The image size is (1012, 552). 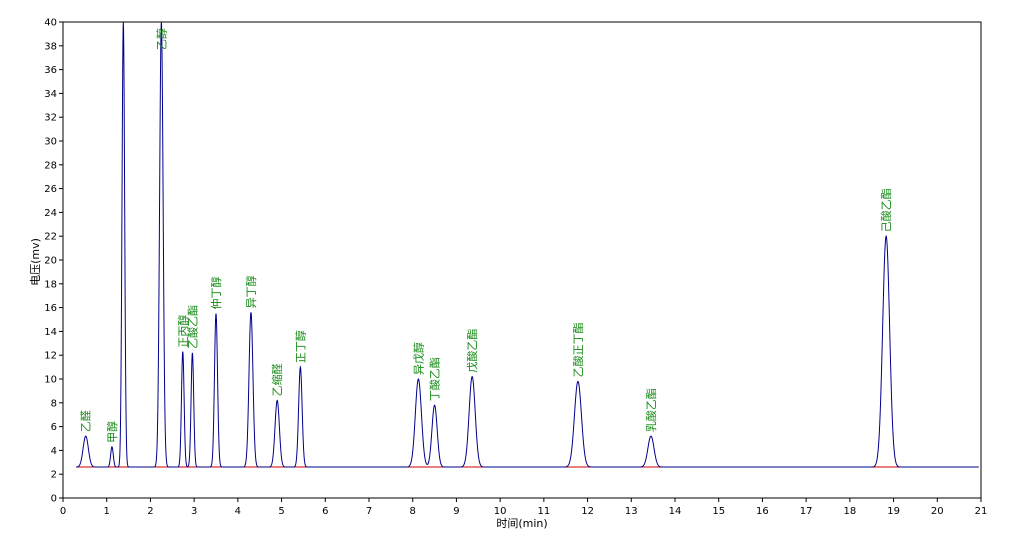 What do you see at coordinates (112, 432) in the screenshot?
I see `peak-label: 甲醇` at bounding box center [112, 432].